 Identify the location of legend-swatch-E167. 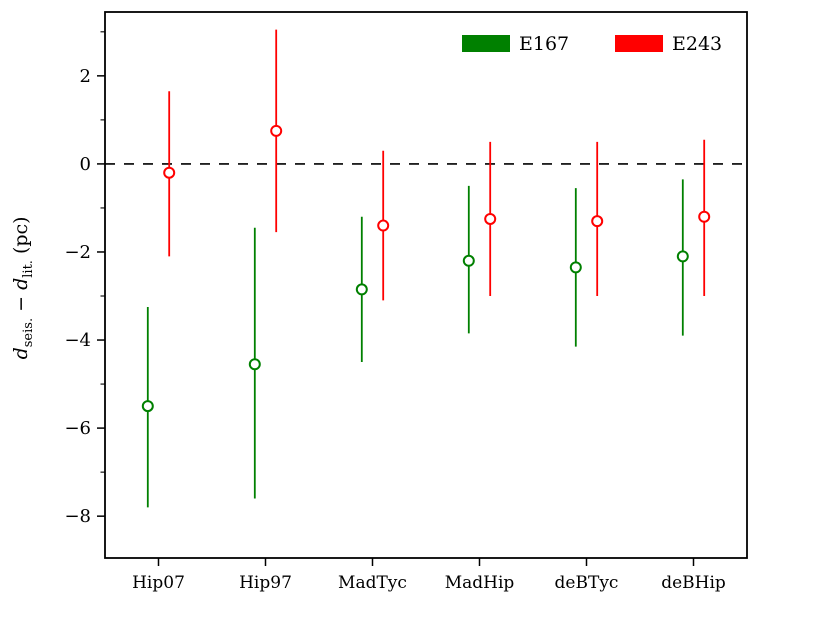
(486, 43).